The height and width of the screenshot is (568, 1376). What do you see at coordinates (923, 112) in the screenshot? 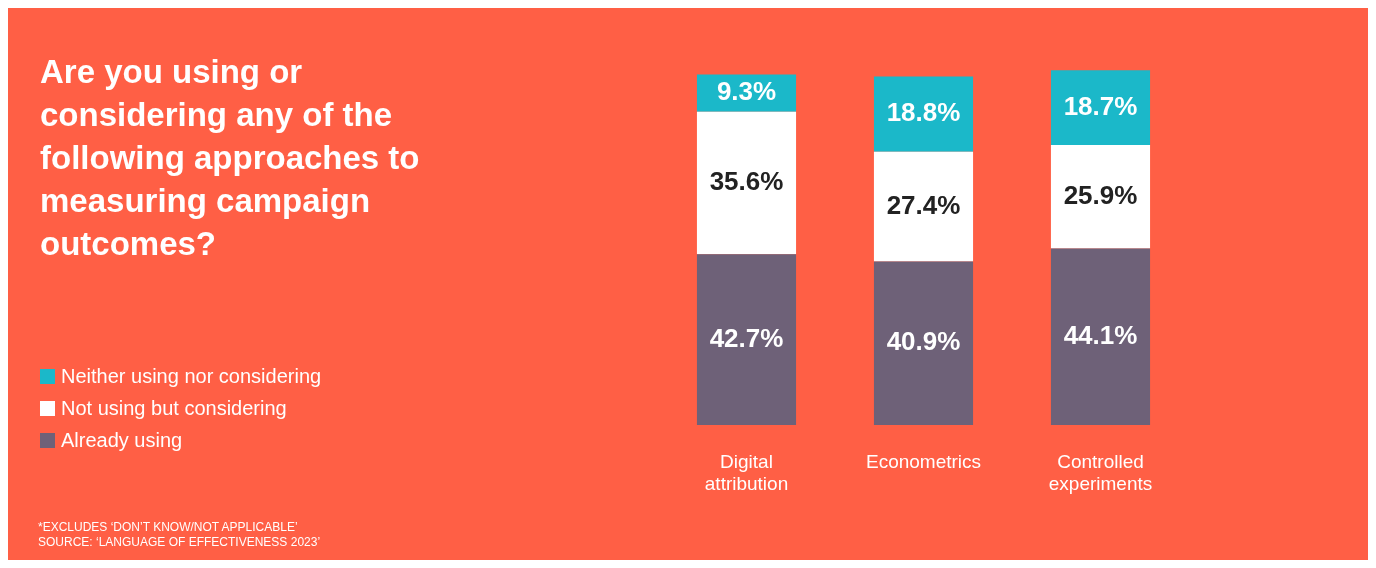
I see `data-label: 18.8%` at bounding box center [923, 112].